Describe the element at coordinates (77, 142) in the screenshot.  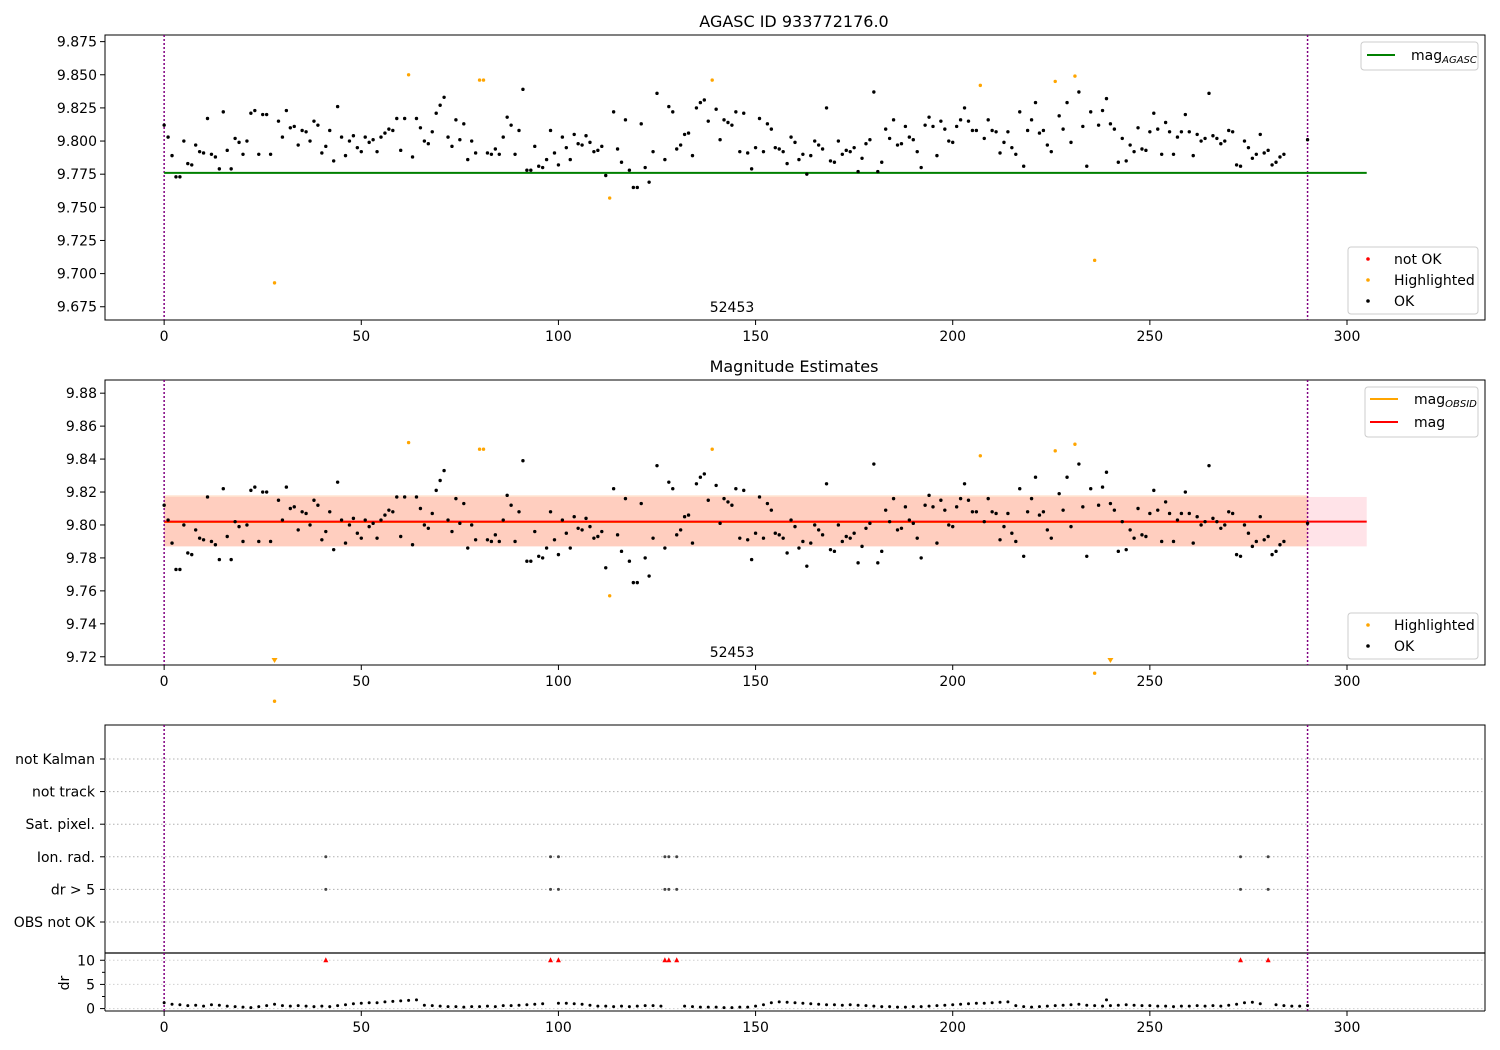
I see `y-tick-label: 9.800` at that location.